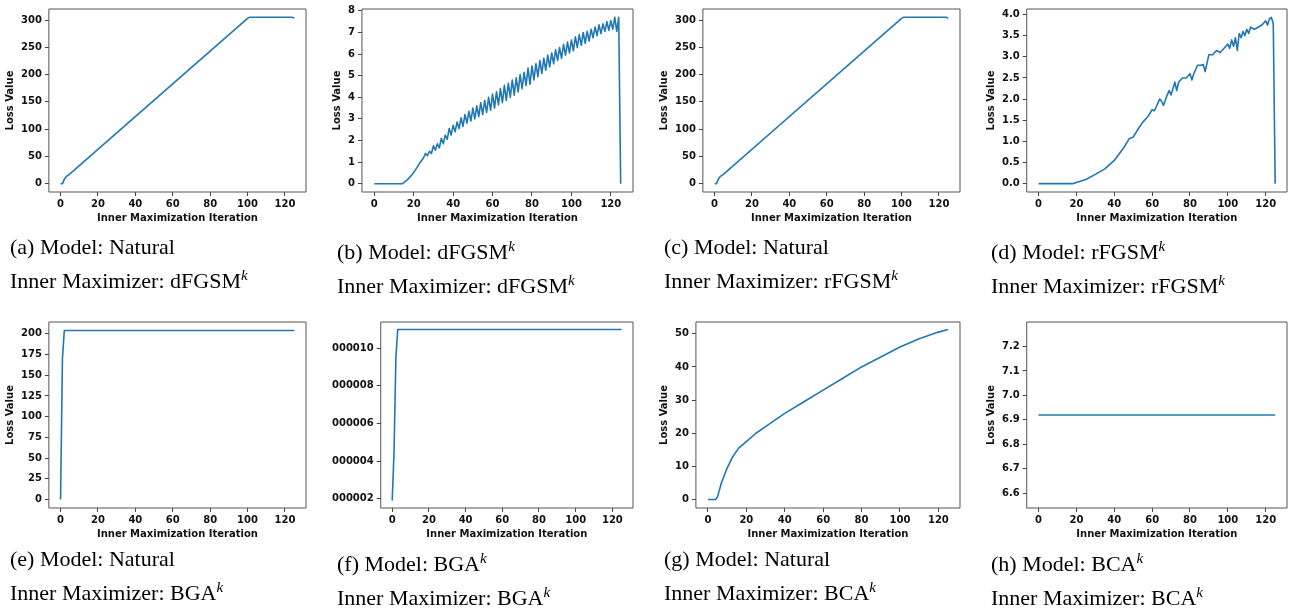 Image resolution: width=1310 pixels, height=612 pixels. Describe the element at coordinates (31, 395) in the screenshot. I see `y-tick-label: 125` at that location.